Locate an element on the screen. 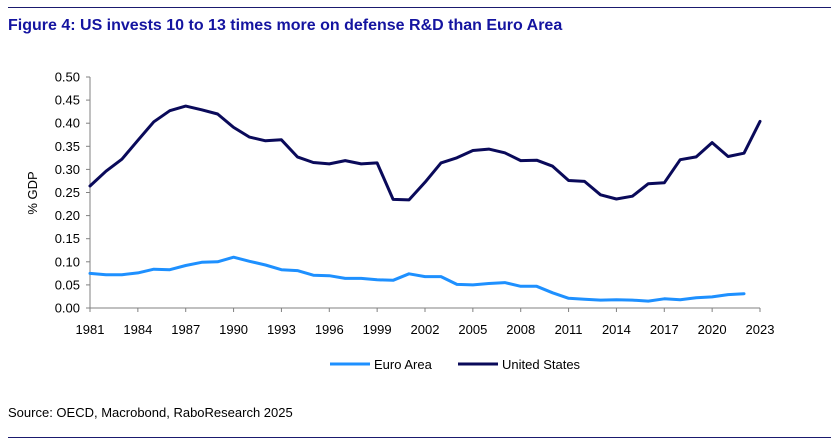 The width and height of the screenshot is (839, 447). y-tick-label: 0.15 is located at coordinates (67, 238).